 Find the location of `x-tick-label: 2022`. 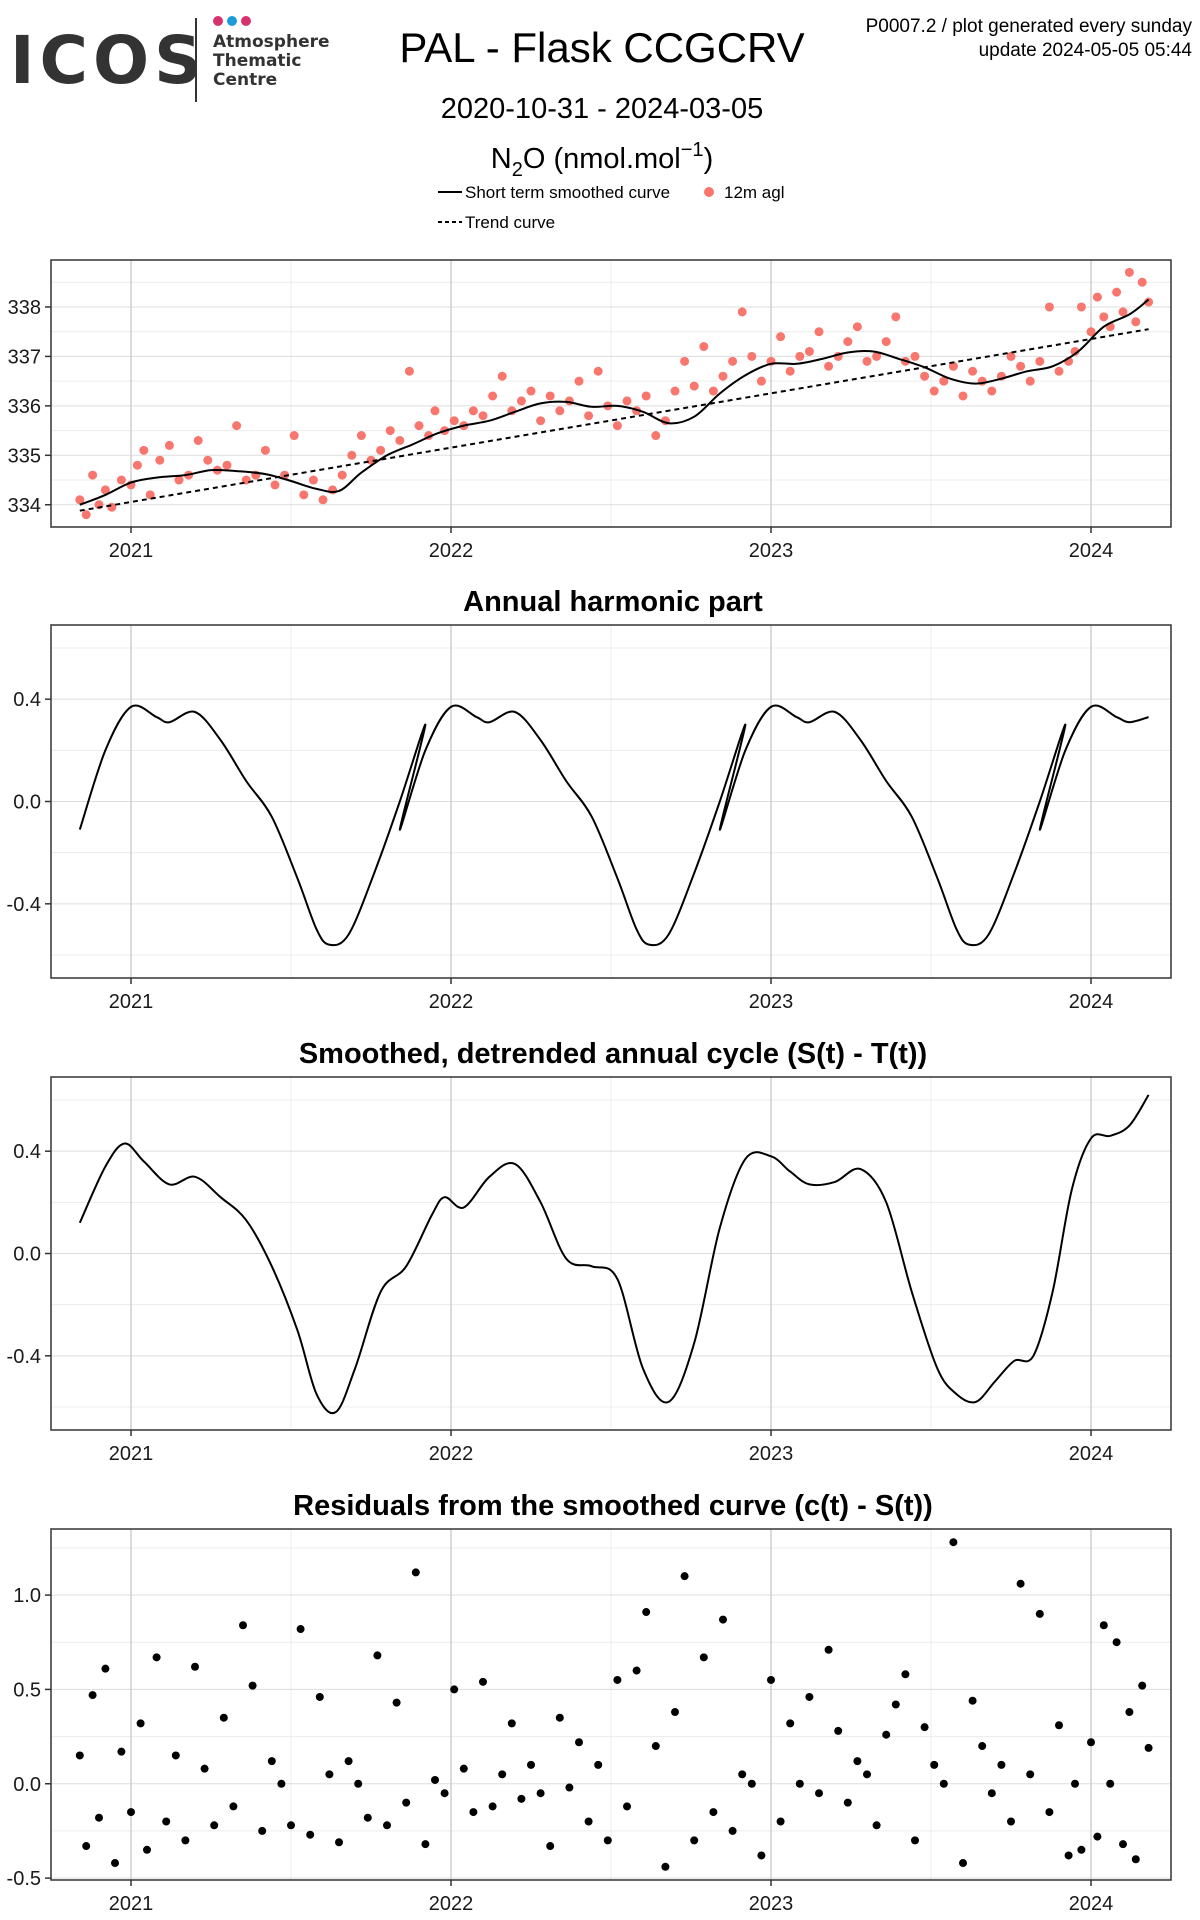

x-tick-label: 2022 is located at coordinates (451, 1454).